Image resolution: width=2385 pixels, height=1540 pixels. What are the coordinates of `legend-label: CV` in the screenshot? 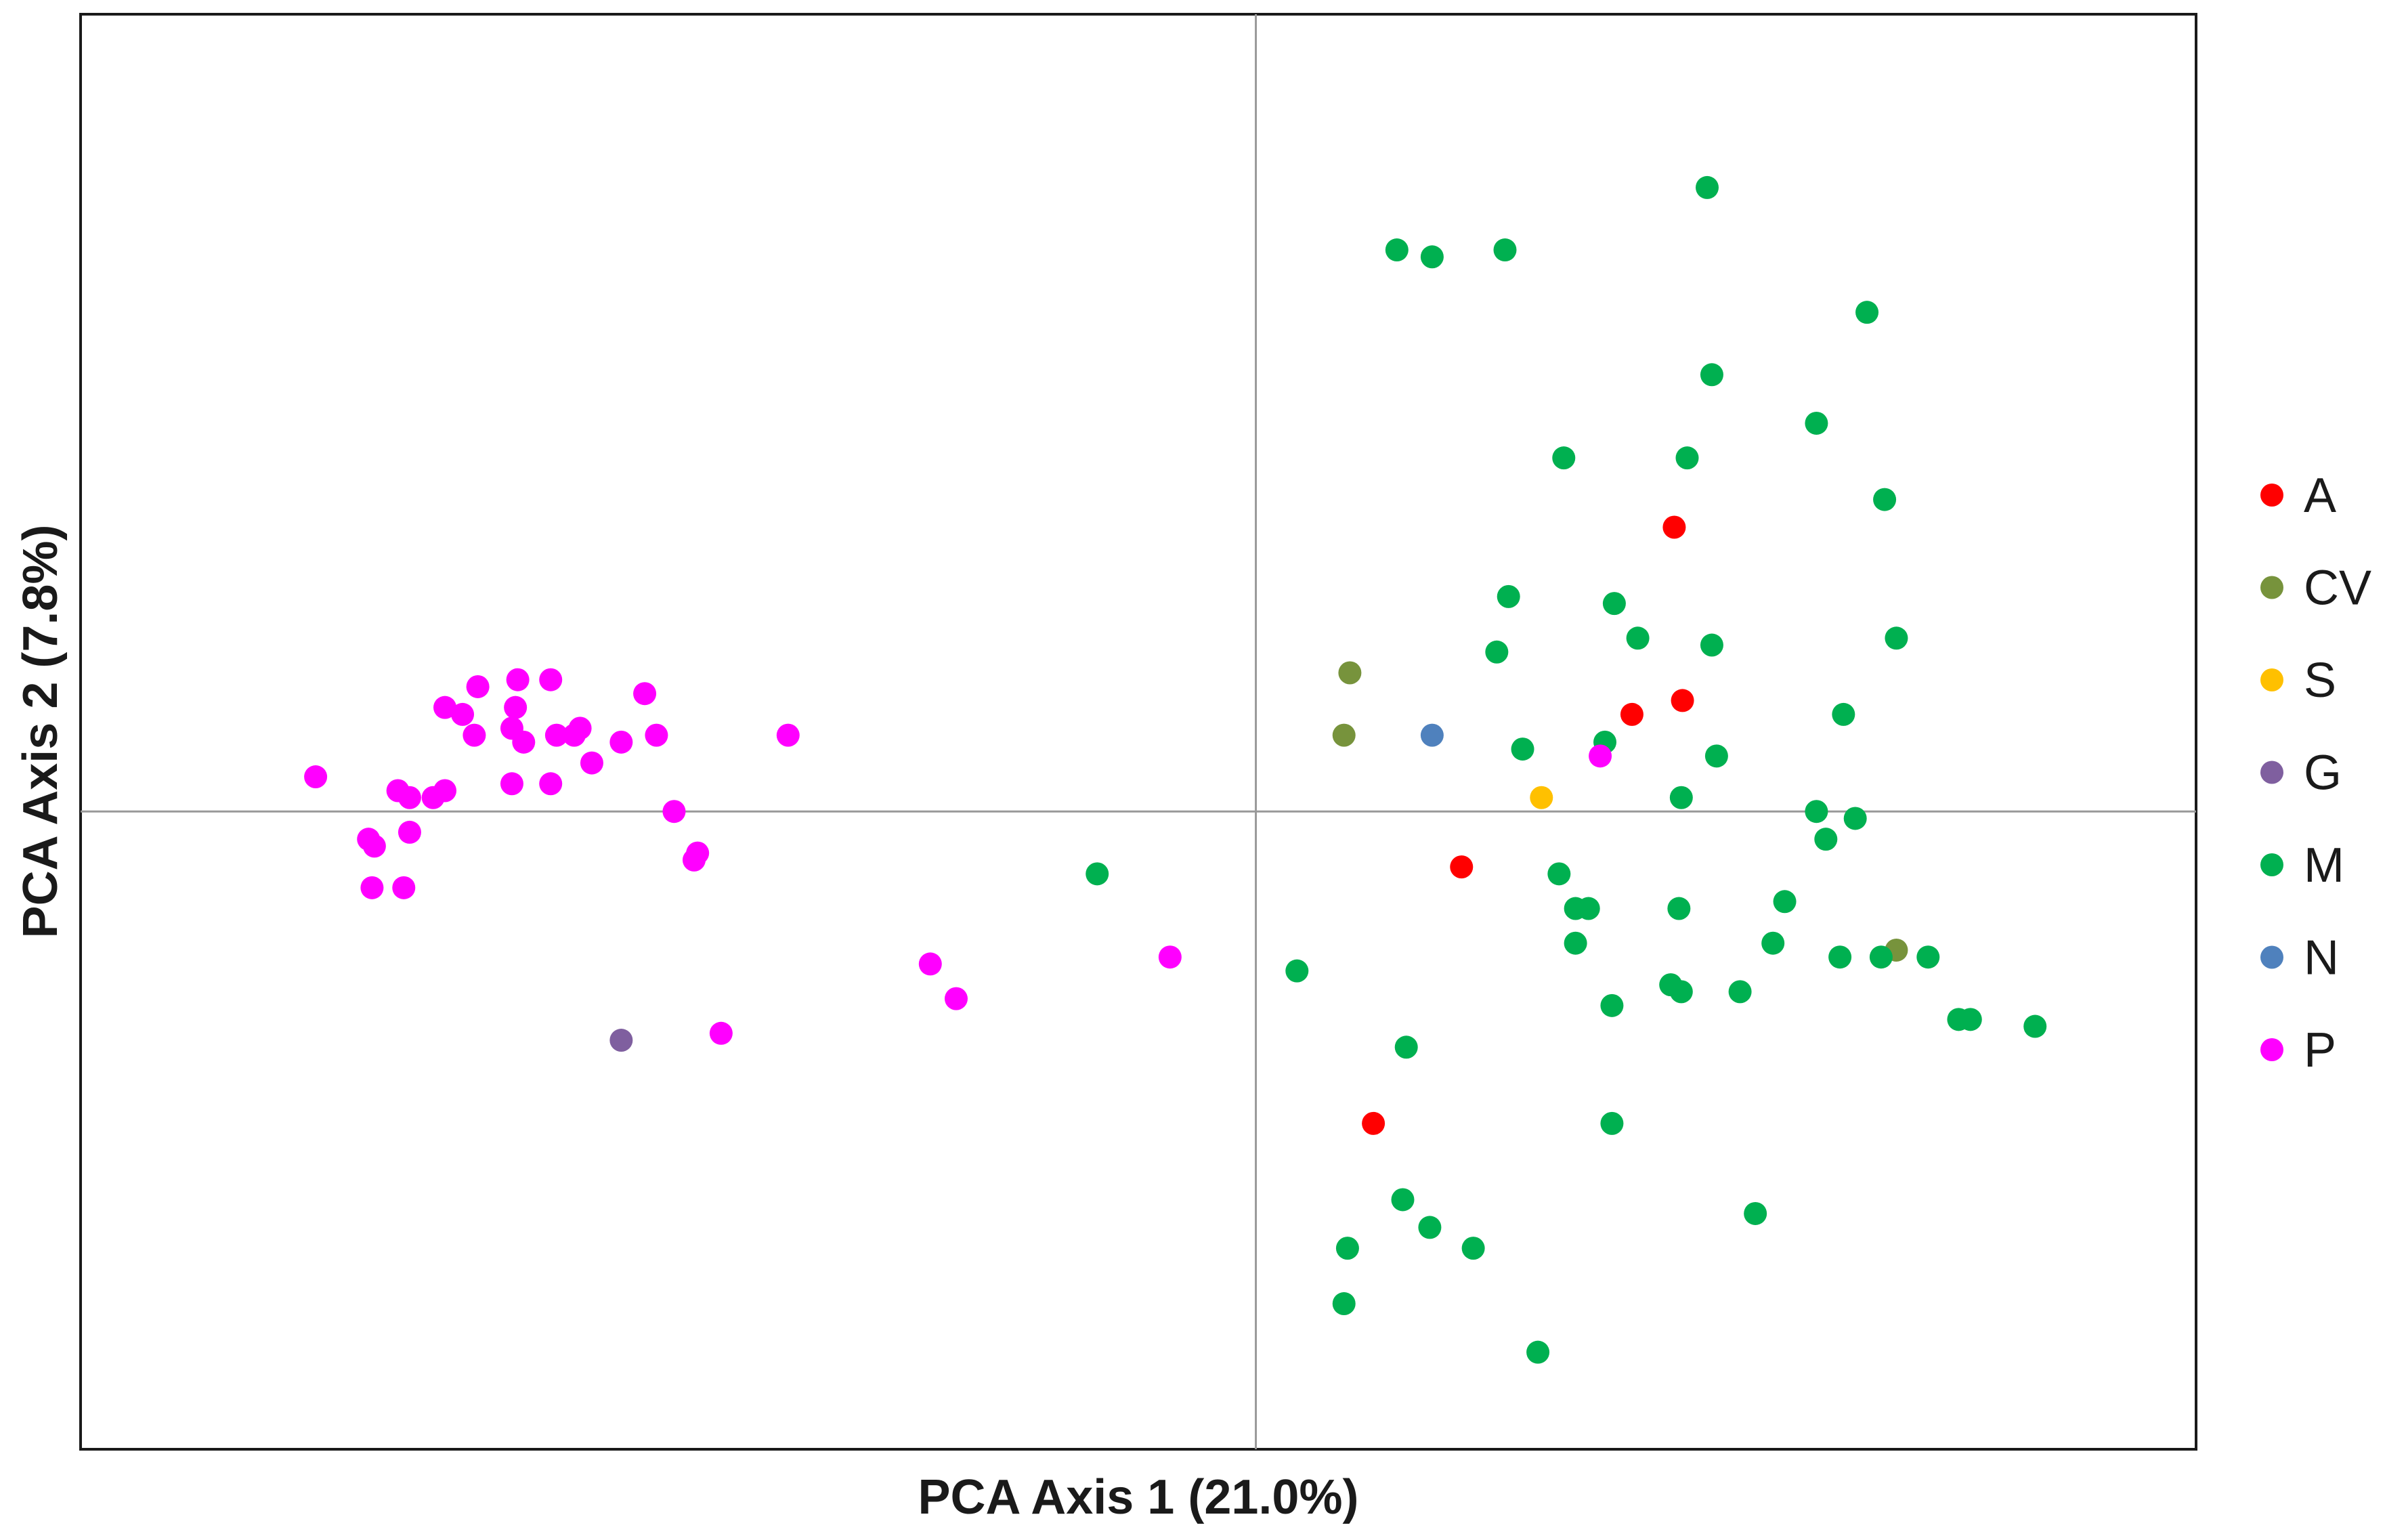 It's located at (2337, 589).